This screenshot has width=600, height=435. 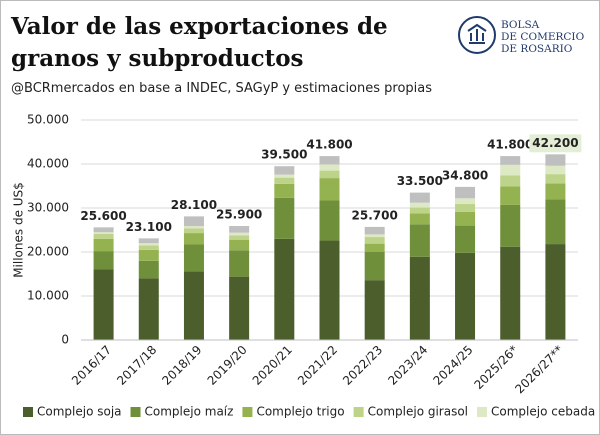 I want to click on y-tick-label: 10.000, so click(x=48, y=296).